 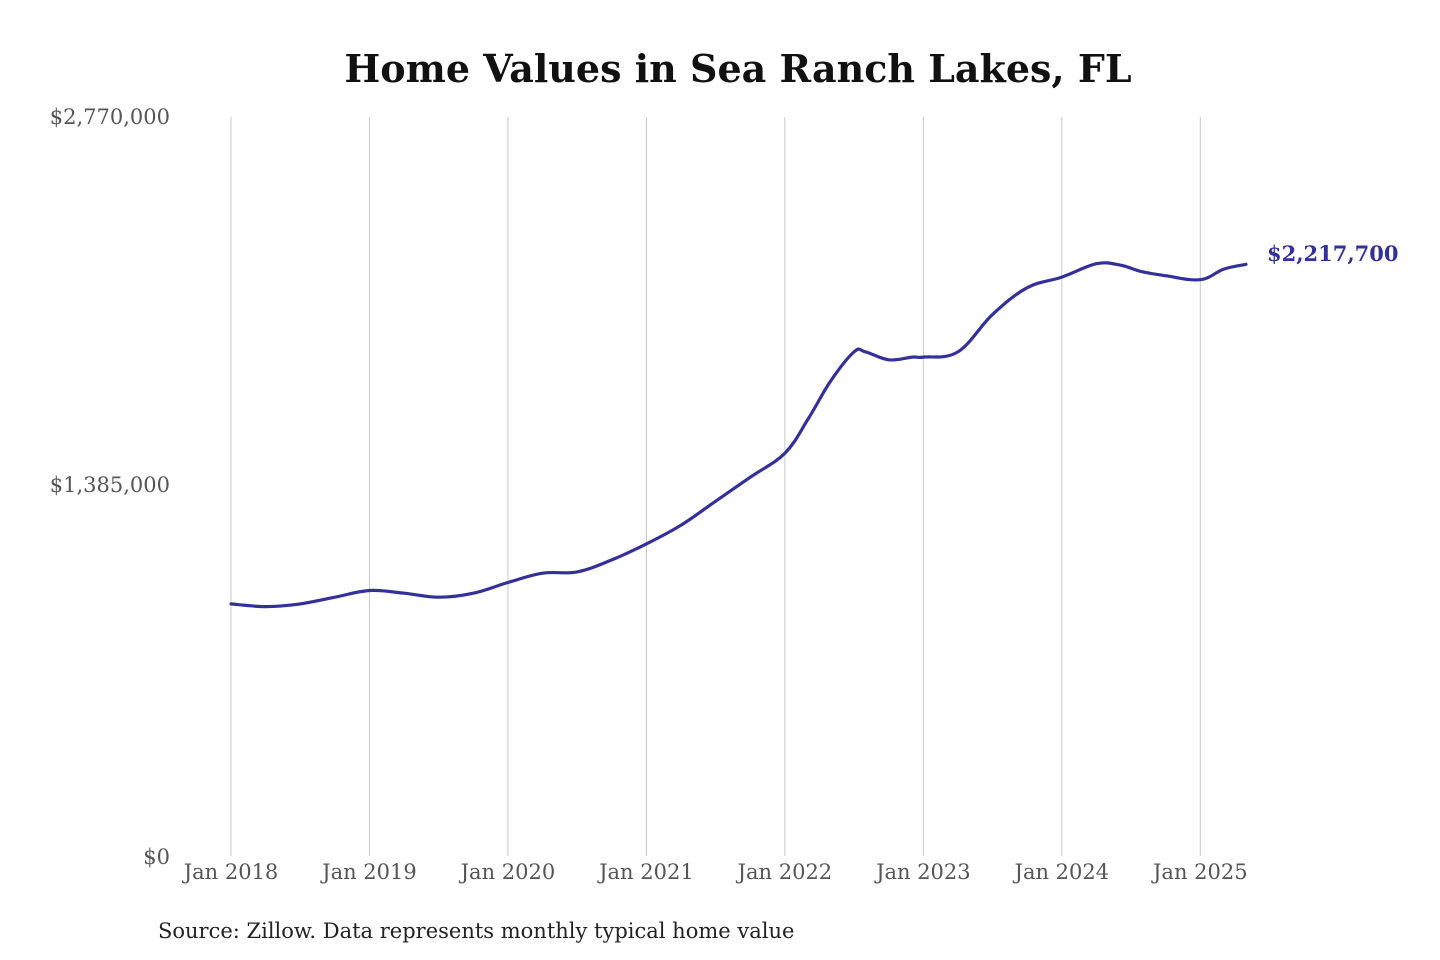 I want to click on x-tick-label: Jan 2019, so click(x=368, y=872).